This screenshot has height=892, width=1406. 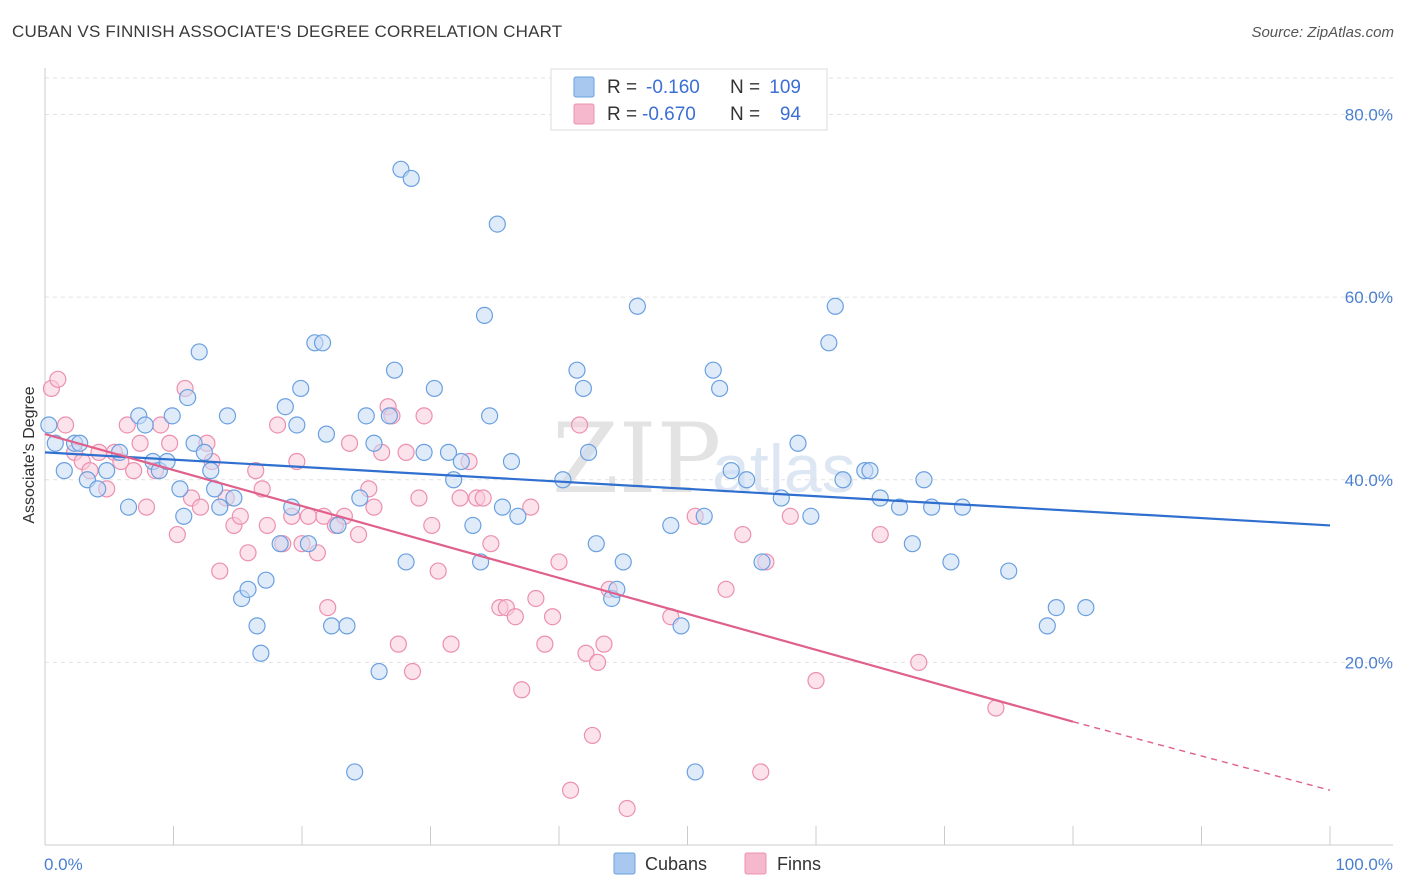 What do you see at coordinates (676, 864) in the screenshot?
I see `bottom-legend-label-cubans: Cubans` at bounding box center [676, 864].